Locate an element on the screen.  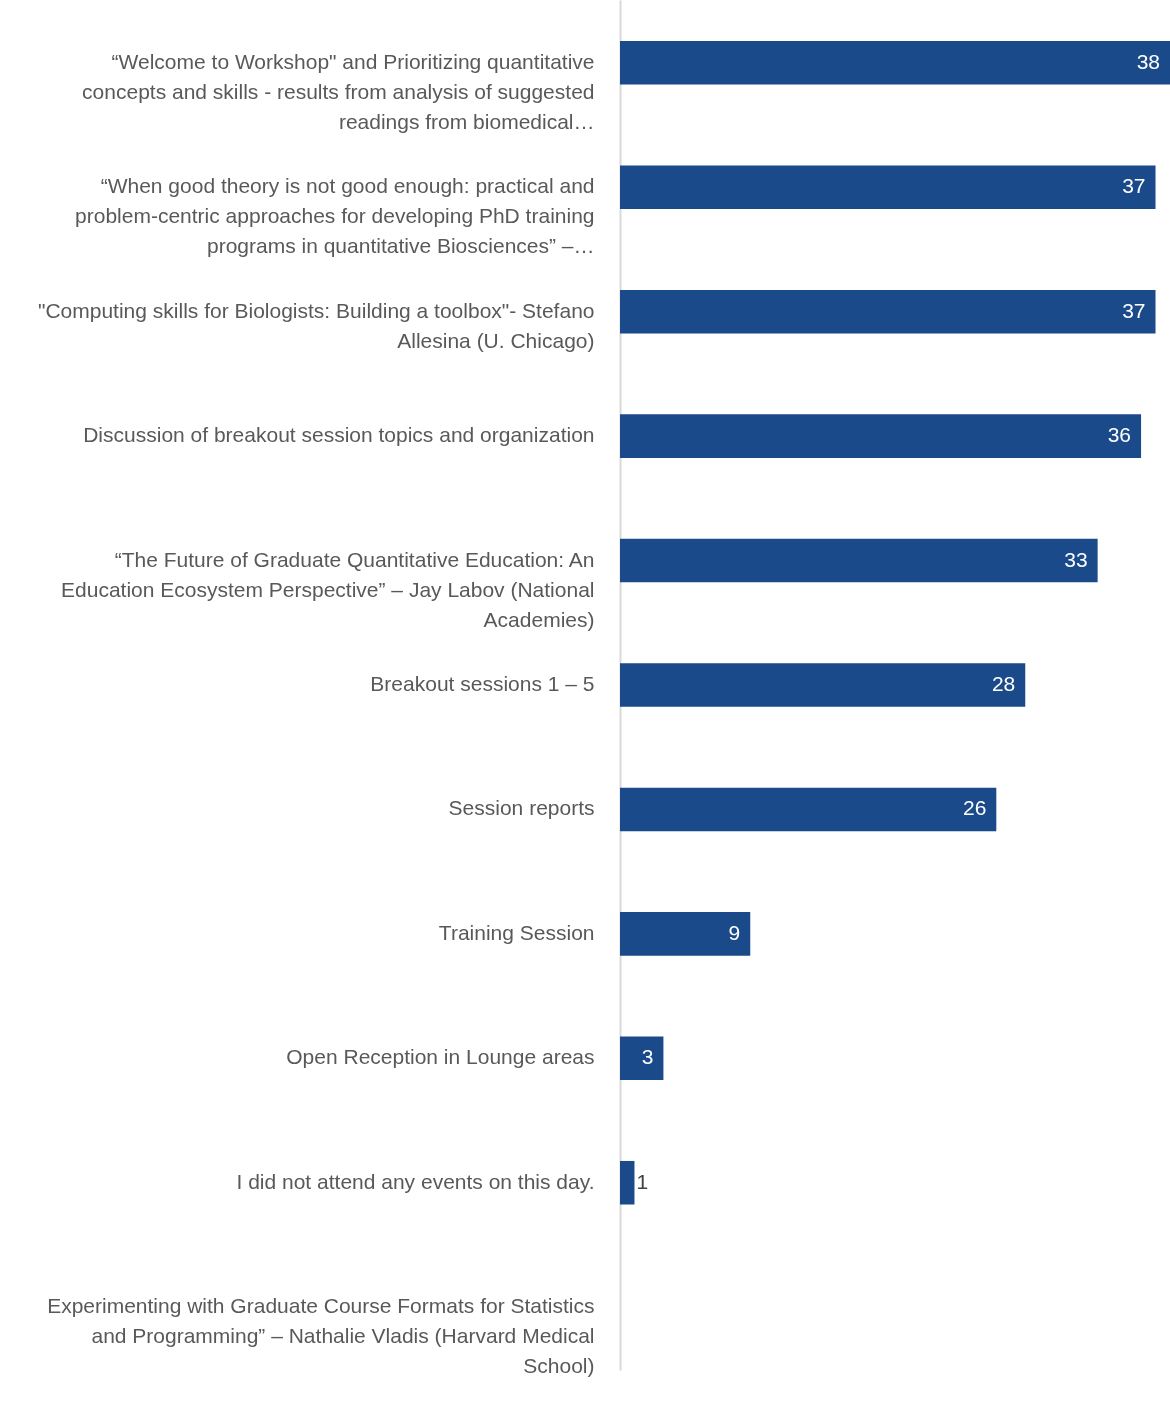
data-label: 26 is located at coordinates (974, 808).